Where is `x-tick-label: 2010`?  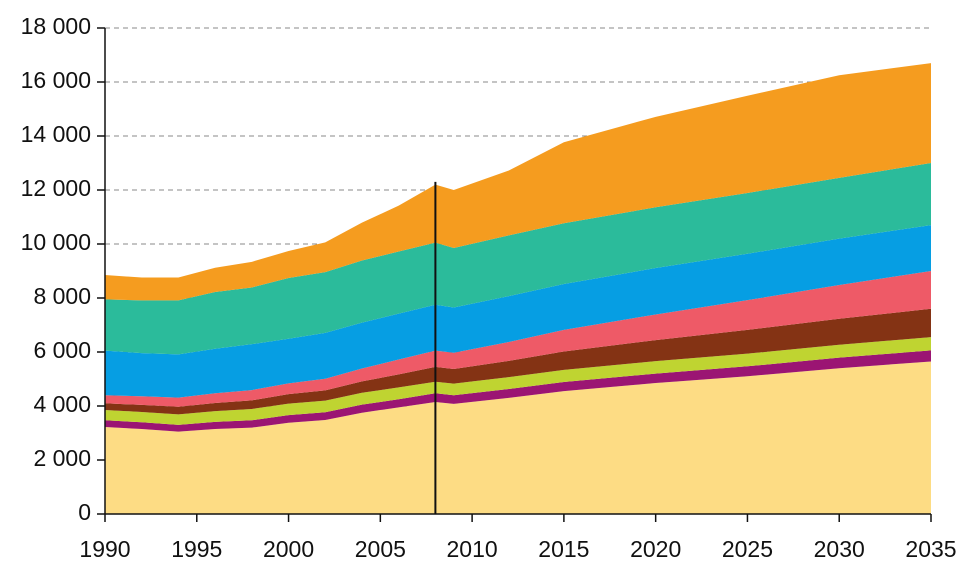 x-tick-label: 2010 is located at coordinates (472, 549).